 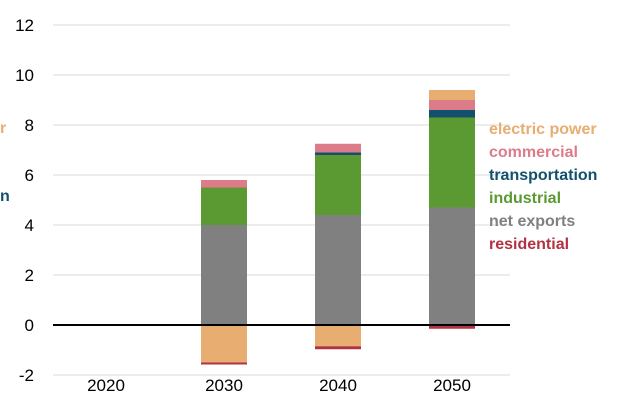 What do you see at coordinates (533, 152) in the screenshot?
I see `legend-commercial: commercial` at bounding box center [533, 152].